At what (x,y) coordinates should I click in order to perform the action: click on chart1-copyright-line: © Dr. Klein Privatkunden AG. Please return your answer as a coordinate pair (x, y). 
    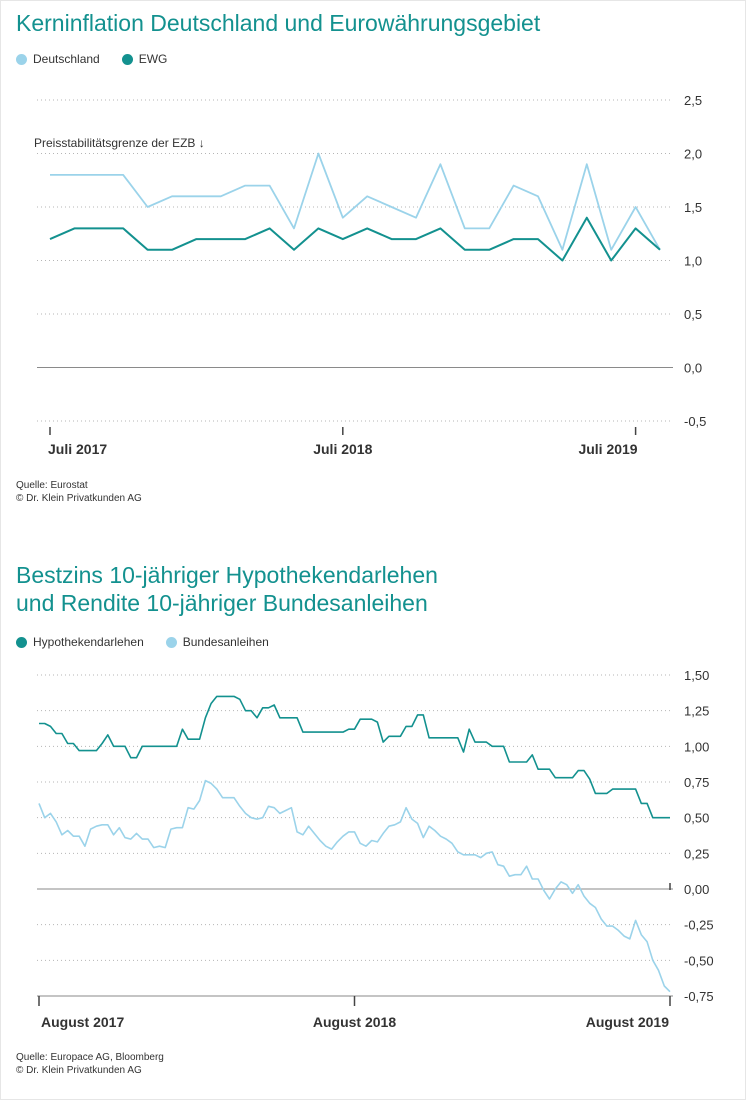
    Looking at the image, I should click on (79, 498).